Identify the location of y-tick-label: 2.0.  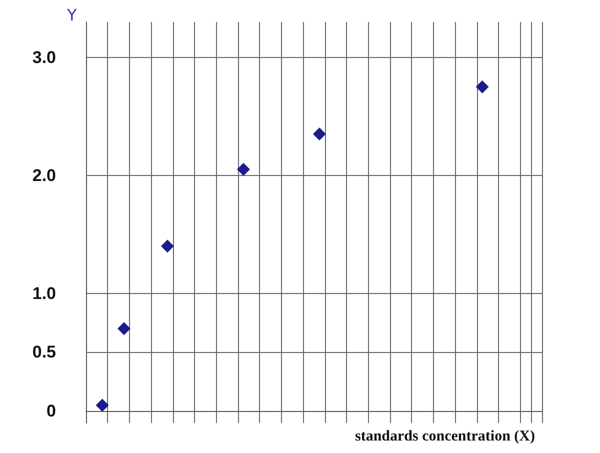
(44, 175).